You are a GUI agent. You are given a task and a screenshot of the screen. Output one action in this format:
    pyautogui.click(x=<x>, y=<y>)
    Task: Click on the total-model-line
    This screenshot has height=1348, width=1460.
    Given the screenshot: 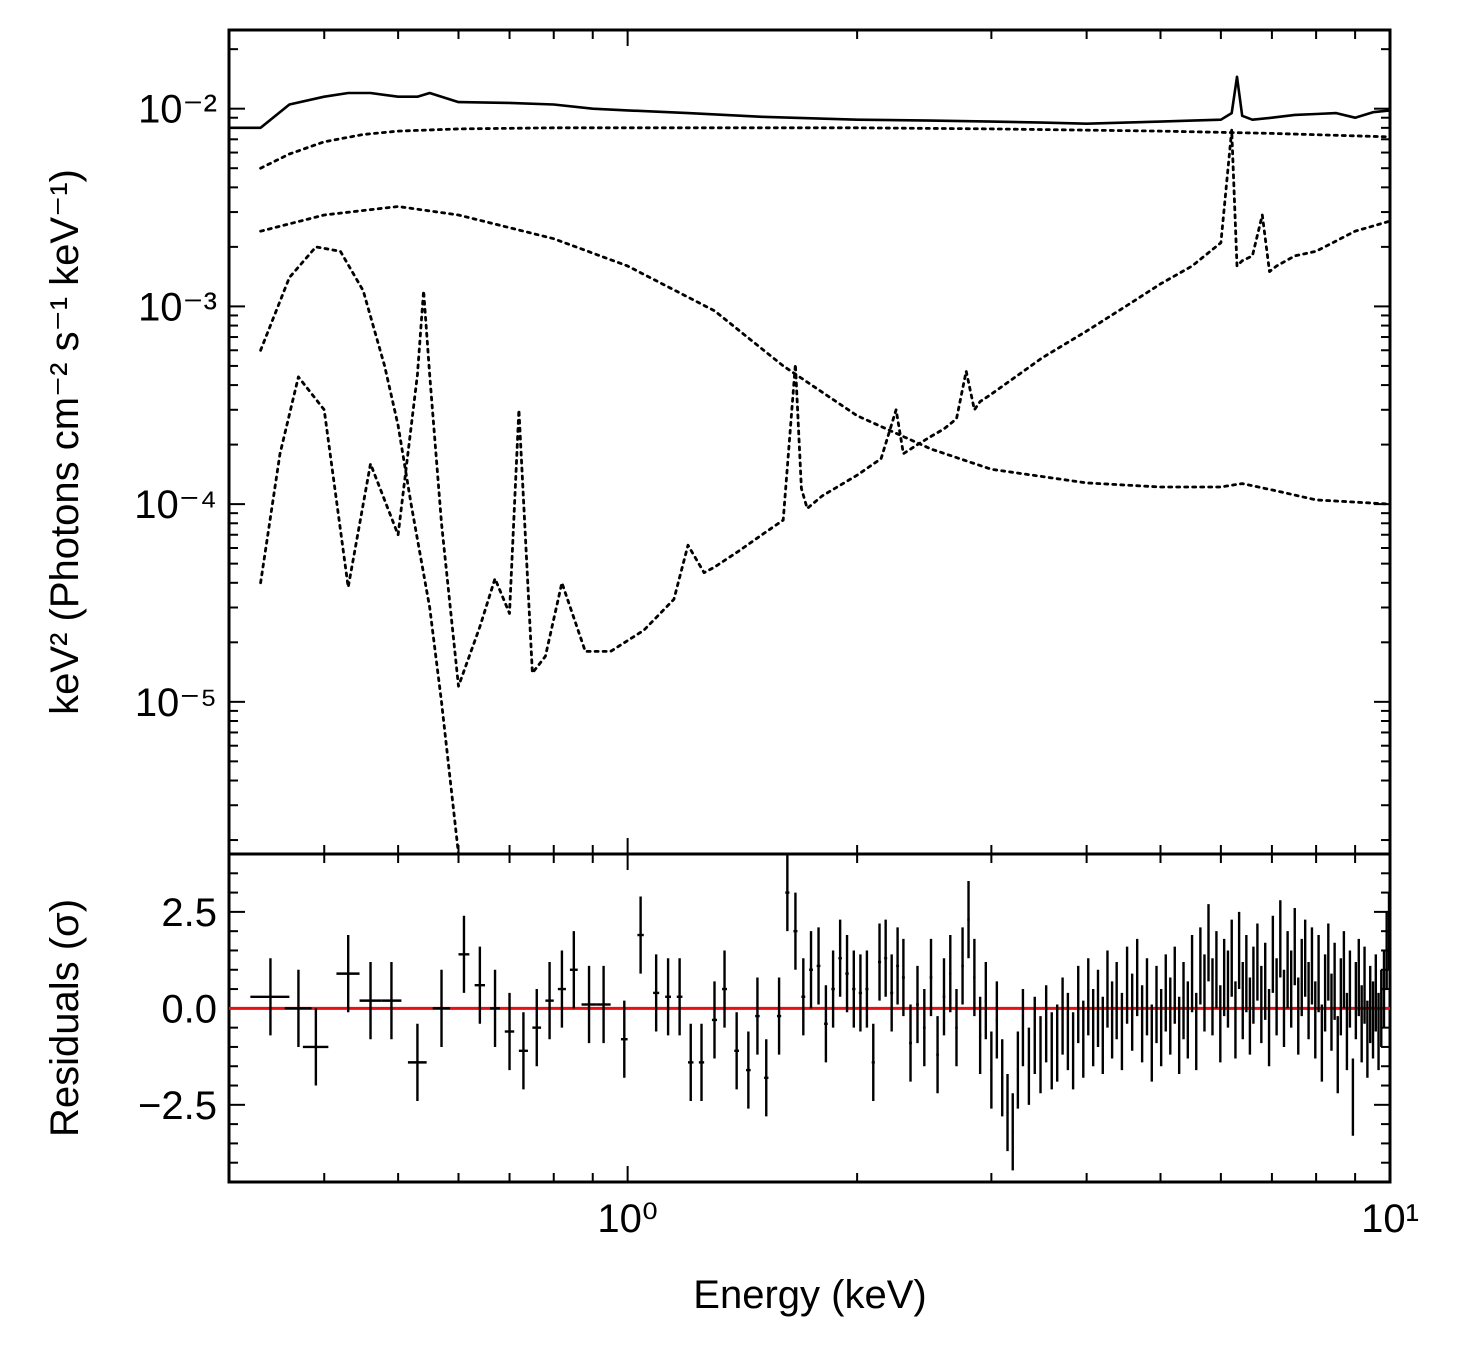 What is the action you would take?
    pyautogui.click(x=810, y=102)
    